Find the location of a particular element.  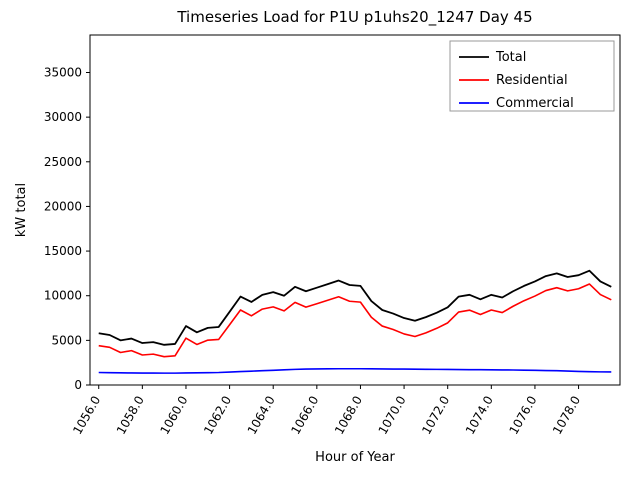

x-tick-label: 1064.0 is located at coordinates (261, 415).